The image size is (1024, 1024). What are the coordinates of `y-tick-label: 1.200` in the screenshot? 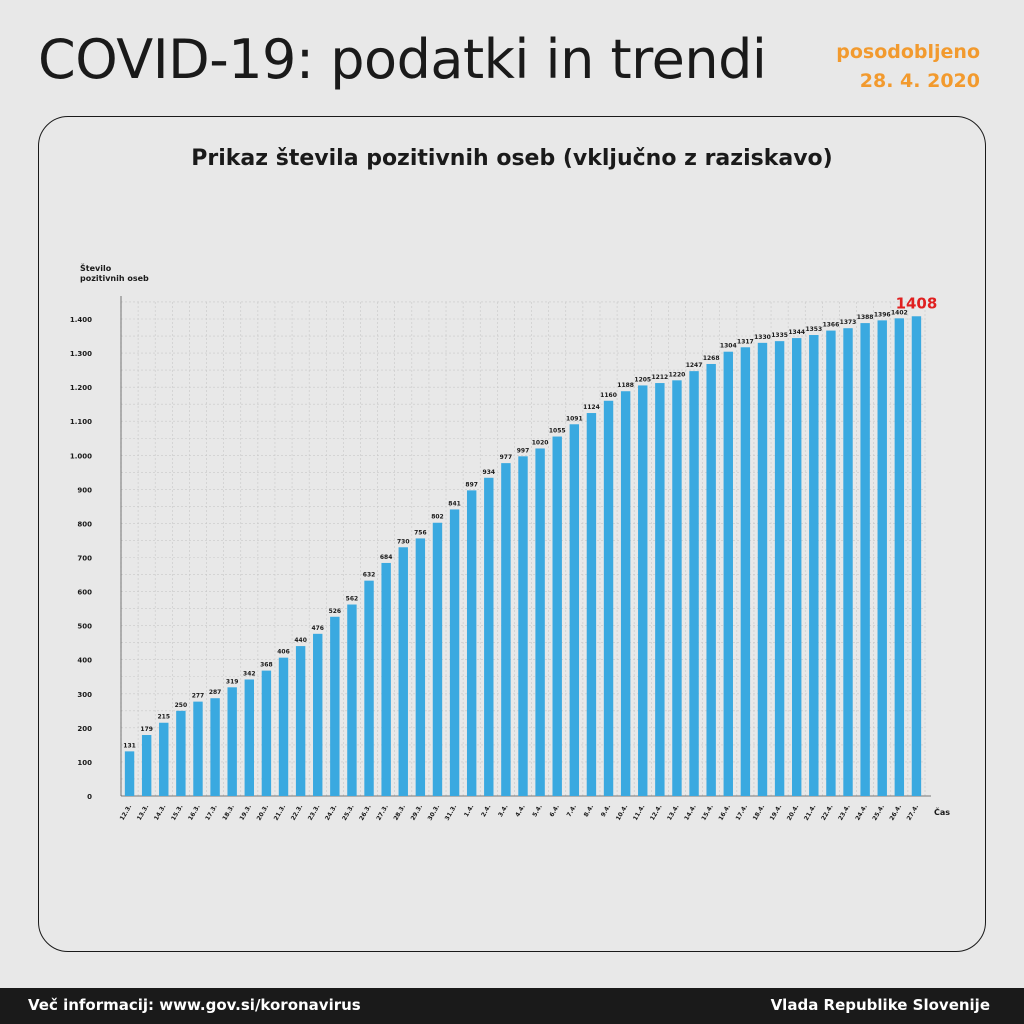 It's located at (81, 388).